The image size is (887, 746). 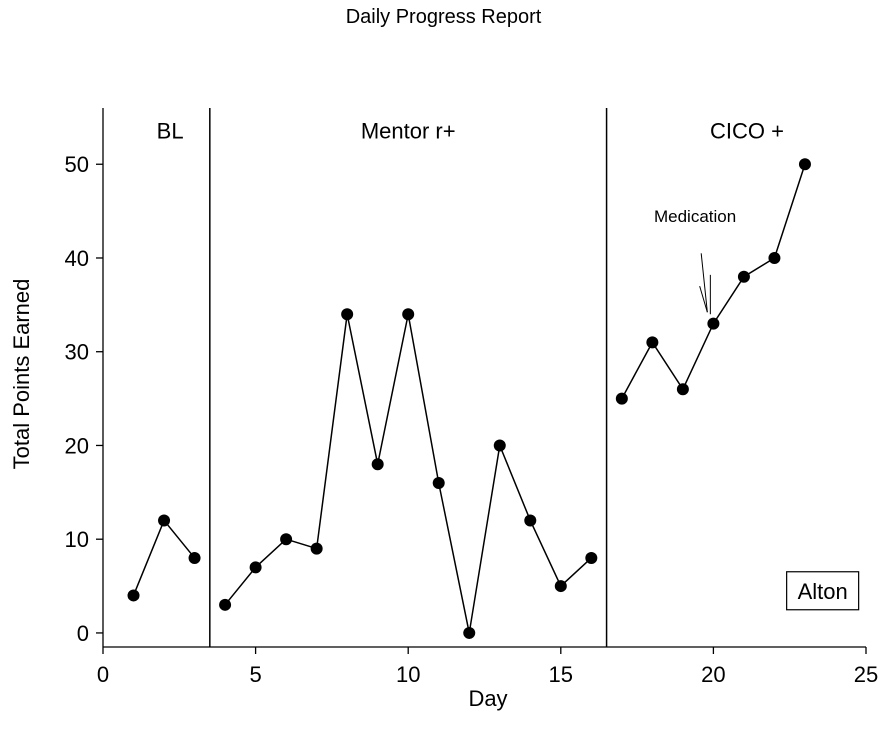 I want to click on x-tick-label: 10, so click(x=408, y=674).